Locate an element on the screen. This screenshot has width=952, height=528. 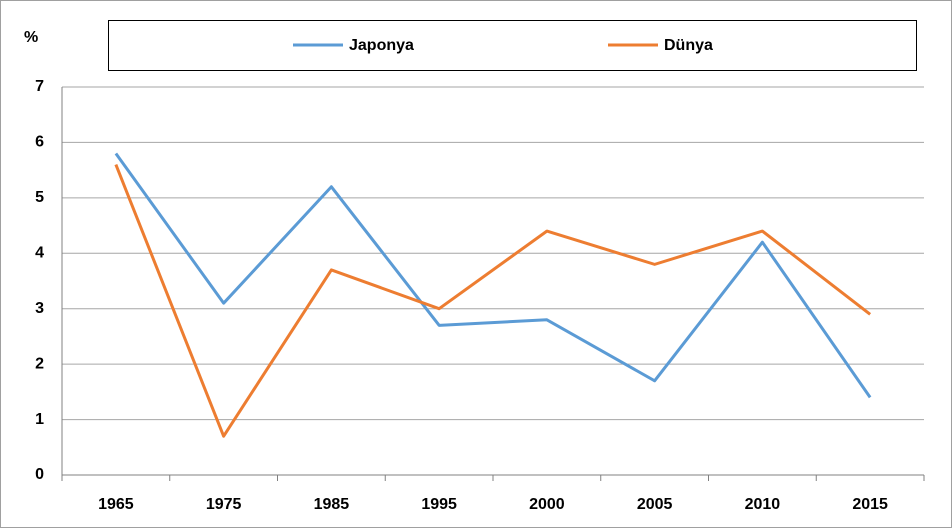
y-tick-label: 7 is located at coordinates (39, 86).